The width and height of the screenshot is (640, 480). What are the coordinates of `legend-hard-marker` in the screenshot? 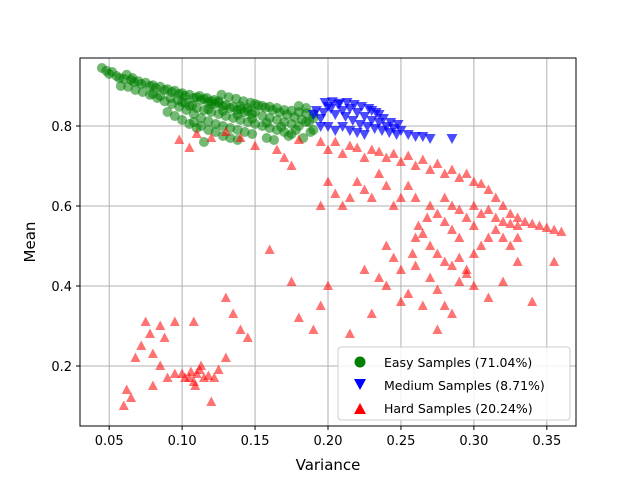 It's located at (360, 408).